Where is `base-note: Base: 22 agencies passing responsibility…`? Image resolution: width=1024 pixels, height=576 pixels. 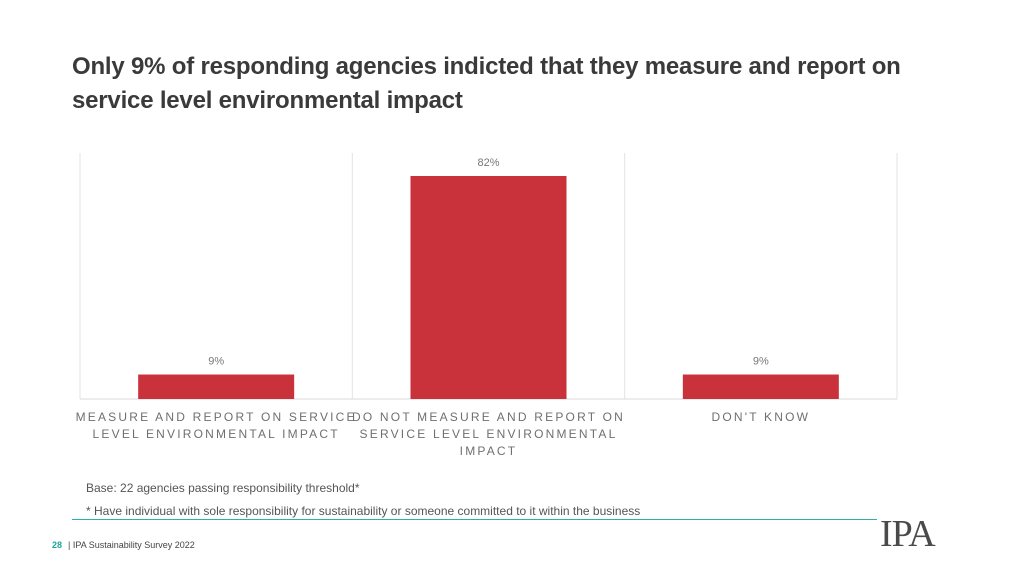
base-note: Base: 22 agencies passing responsibility… is located at coordinates (223, 488).